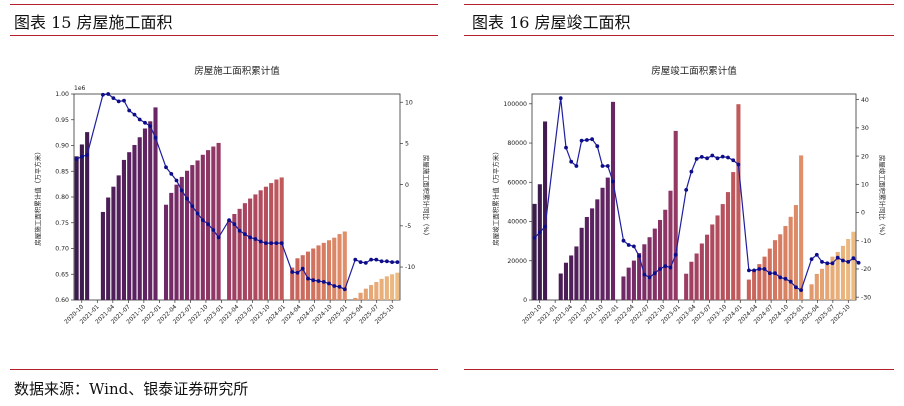 This screenshot has width=904, height=406. Describe the element at coordinates (408, 226) in the screenshot. I see `y2-tick-label: -5` at that location.